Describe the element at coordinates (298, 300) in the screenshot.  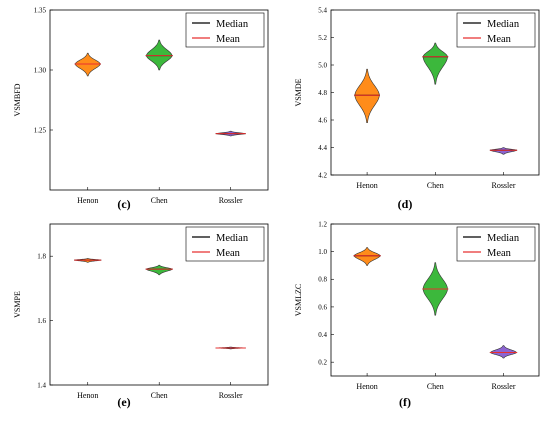
I see `y-axis-label: VSMLZC` at that location.